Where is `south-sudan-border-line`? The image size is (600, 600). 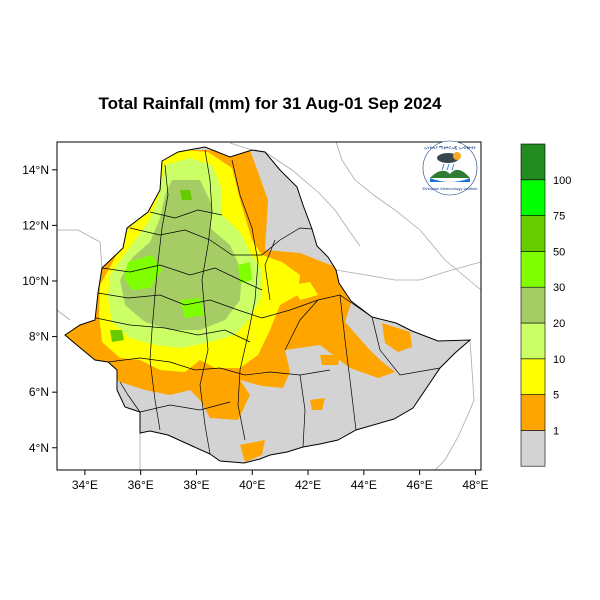
south-sudan-border-line is located at coordinates (63, 315).